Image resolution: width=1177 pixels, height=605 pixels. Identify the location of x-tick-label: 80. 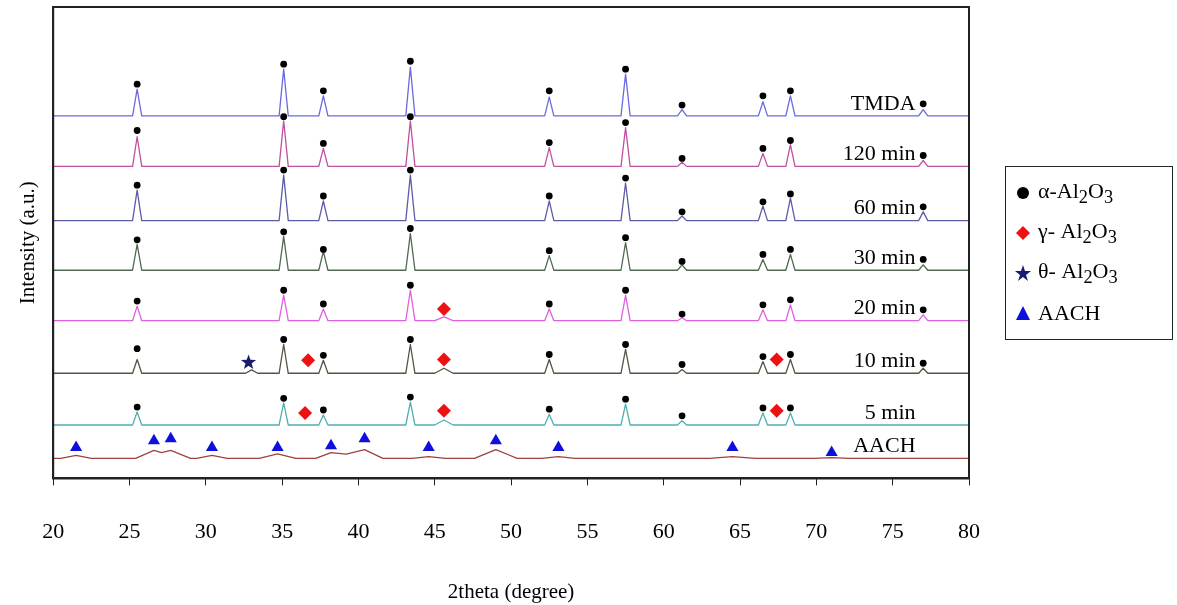
(969, 531).